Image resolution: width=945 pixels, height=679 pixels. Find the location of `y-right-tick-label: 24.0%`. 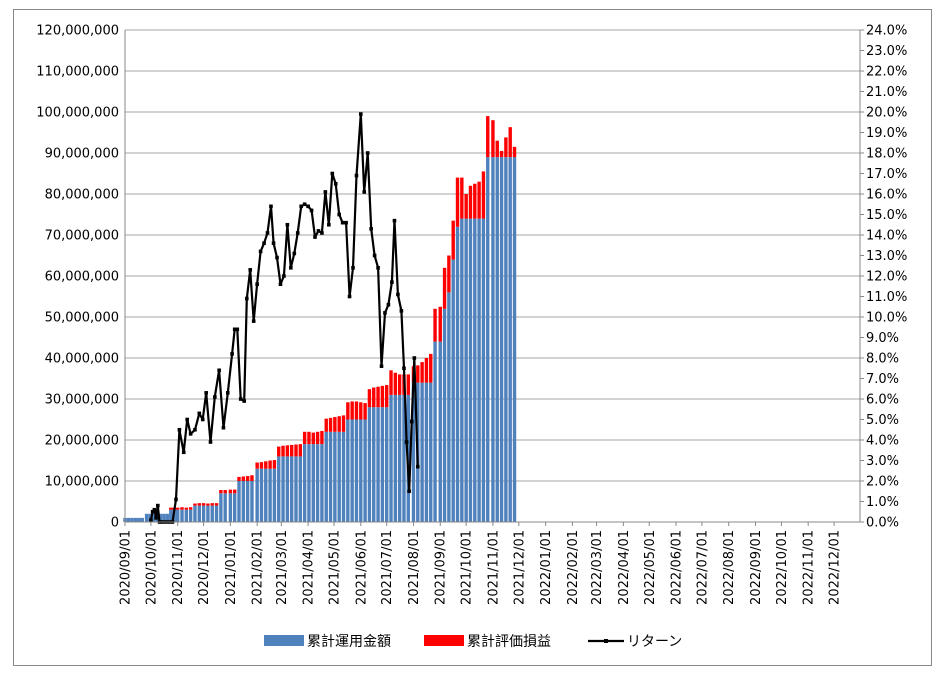

y-right-tick-label: 24.0% is located at coordinates (886, 31).